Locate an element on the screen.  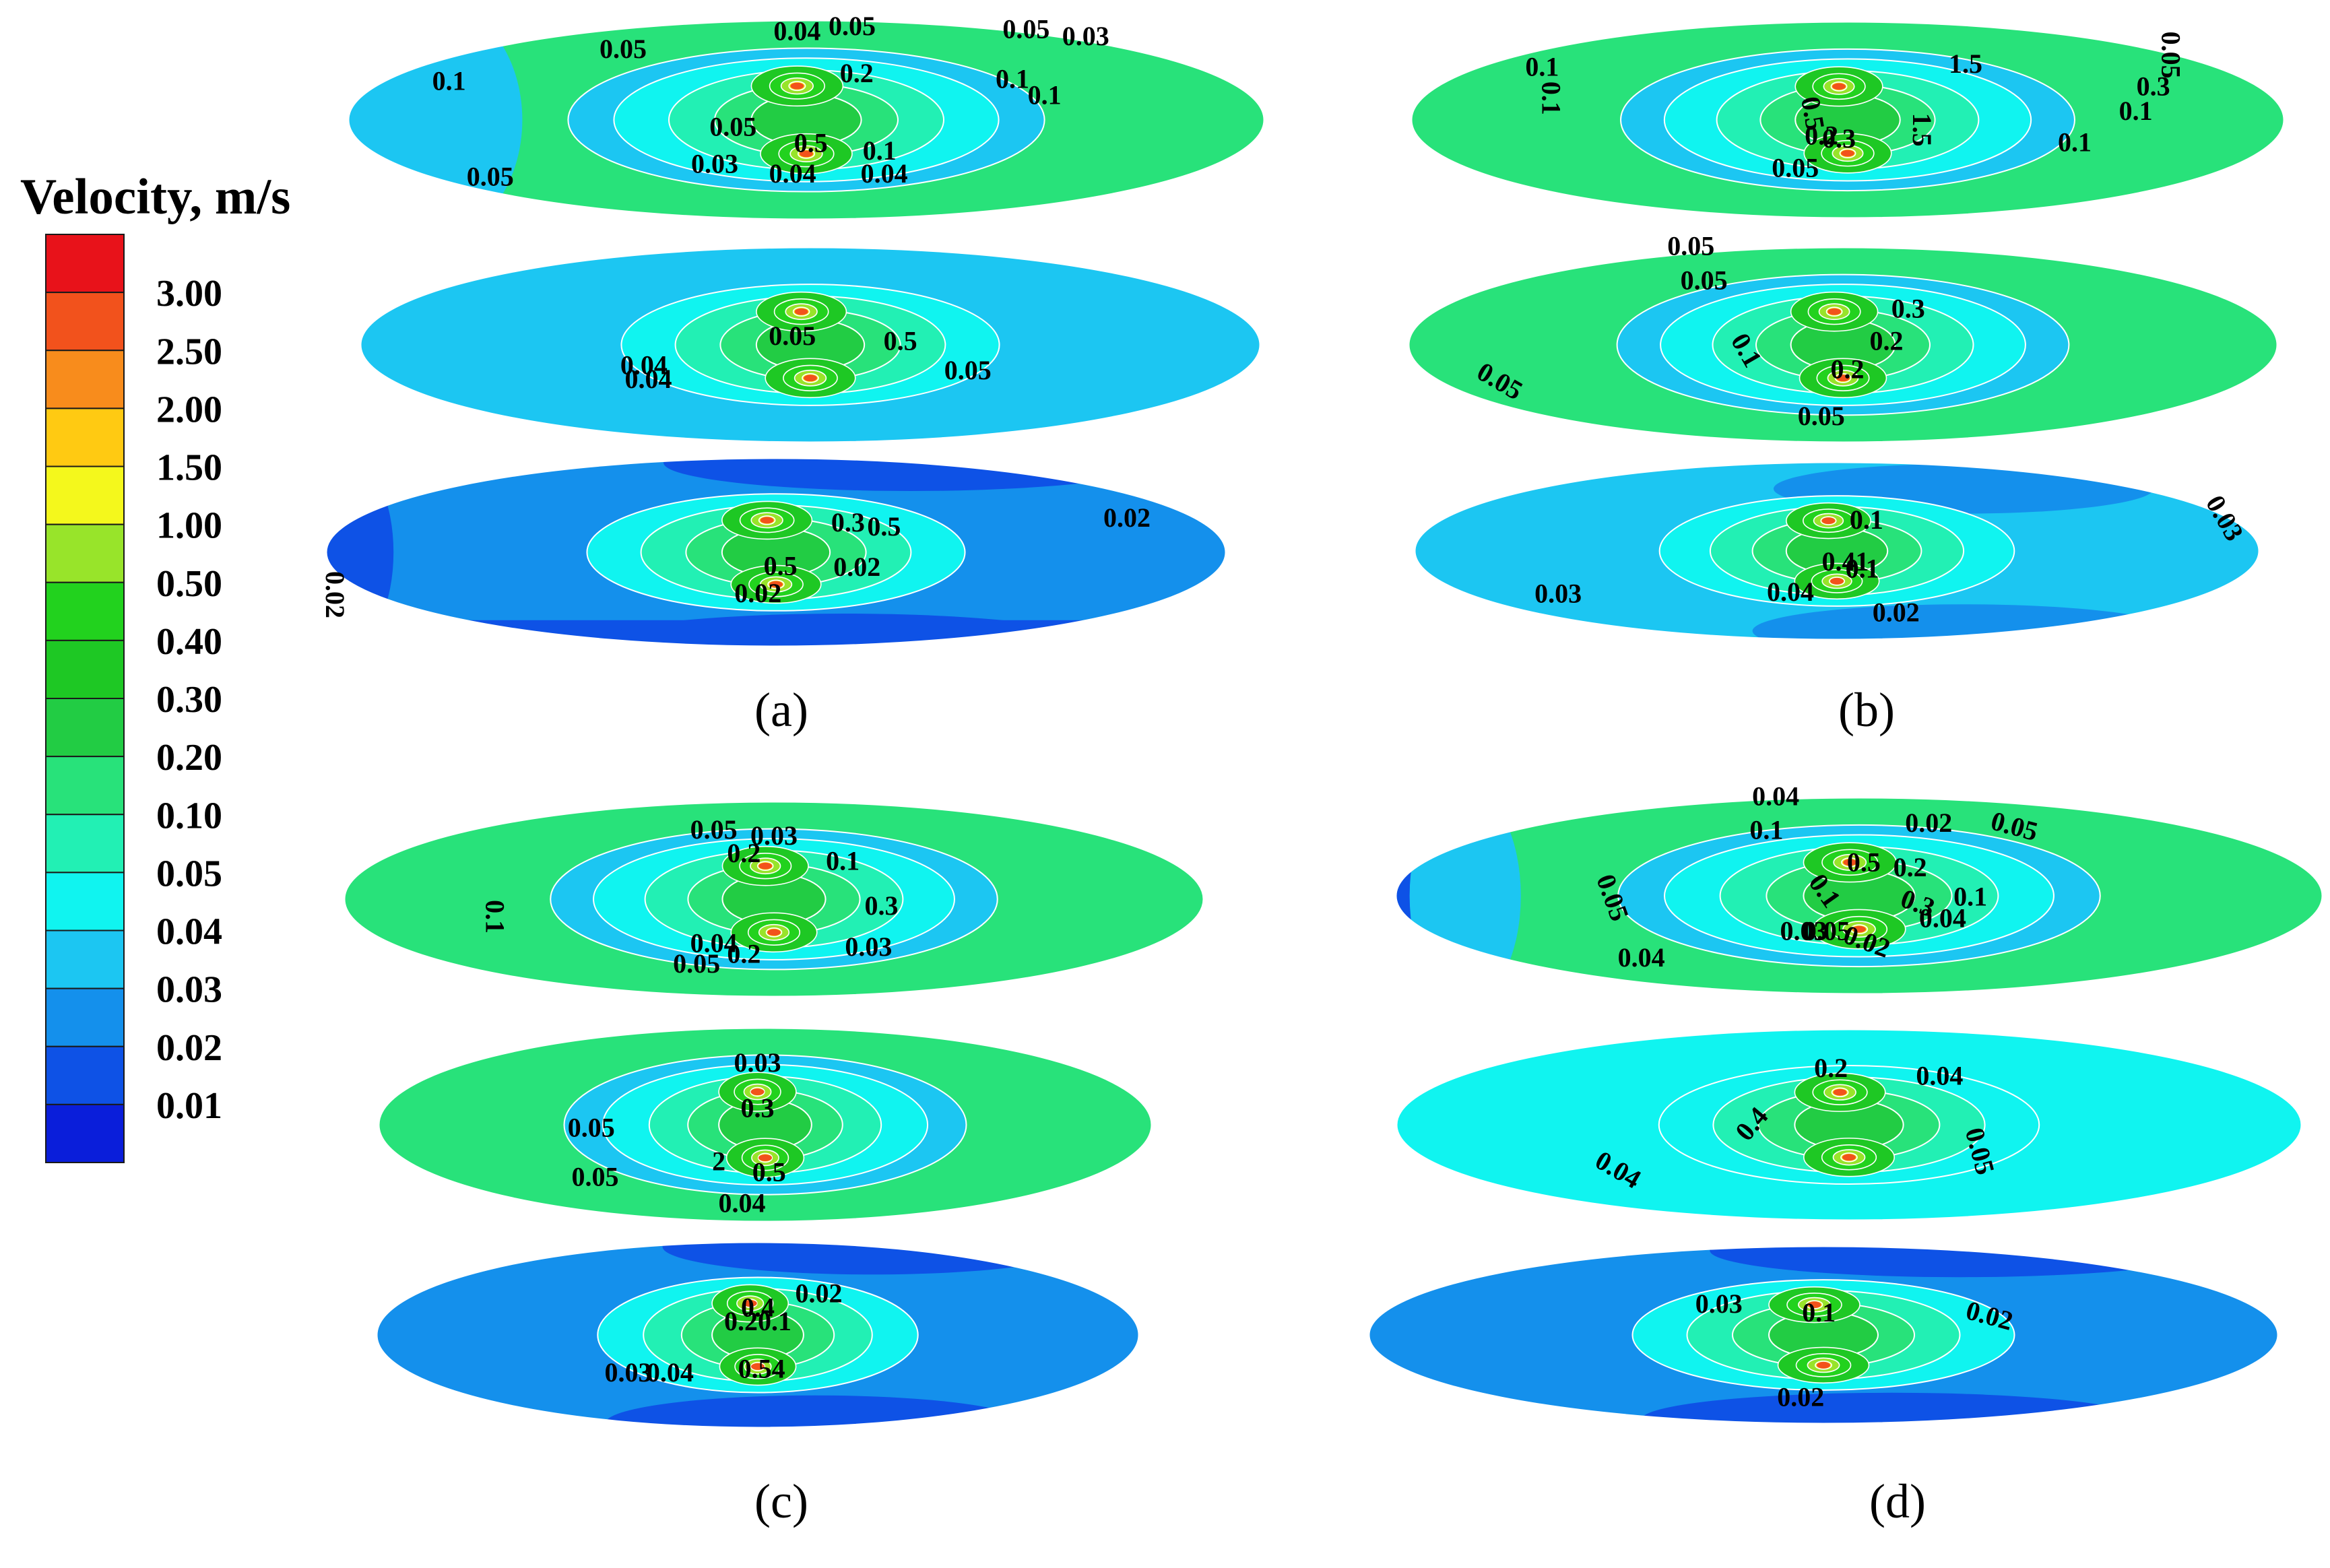
contour-slice-3: 0.4 0.020.20.1 0.030.04 0.54 is located at coordinates (757, 1335).